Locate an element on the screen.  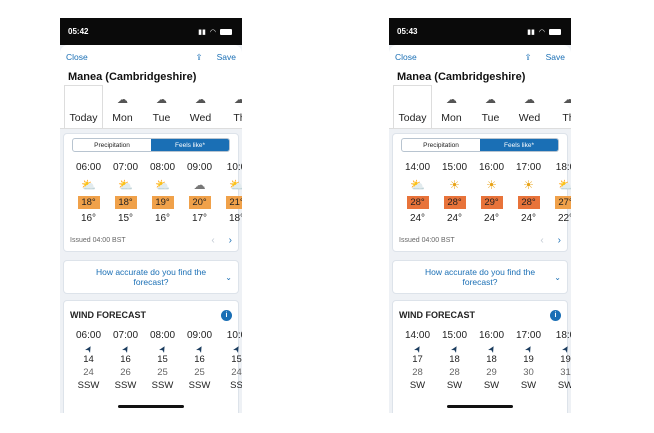
wind-gust-value: 24 is located at coordinates (236, 372).